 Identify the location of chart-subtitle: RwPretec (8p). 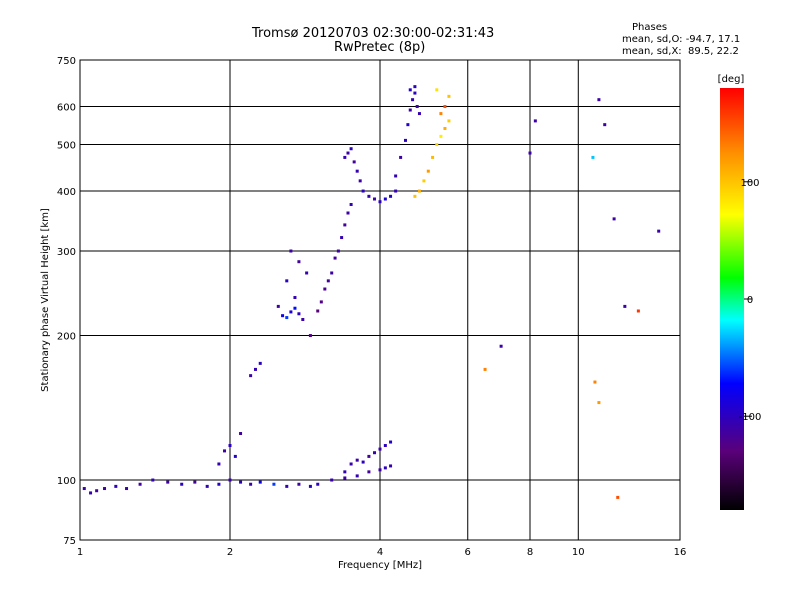
(380, 47).